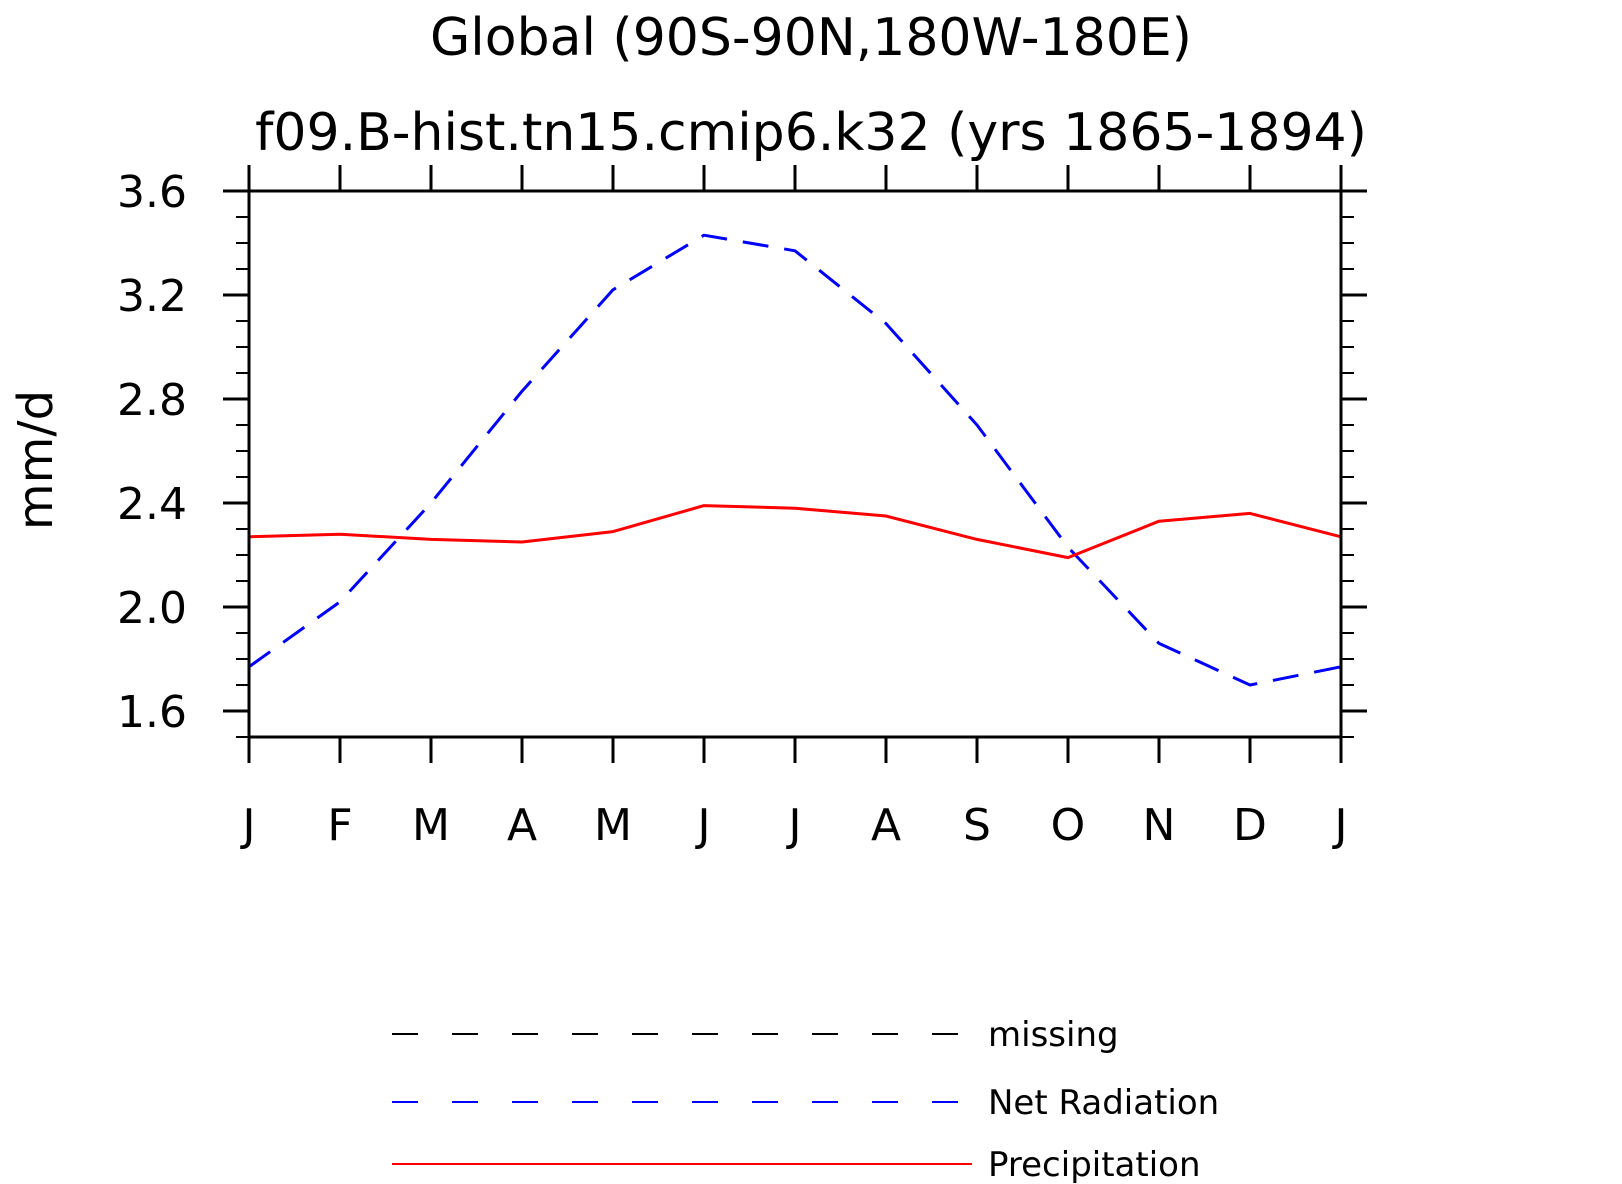 The image size is (1622, 1184). I want to click on y-tick-label: 2.0, so click(152, 608).